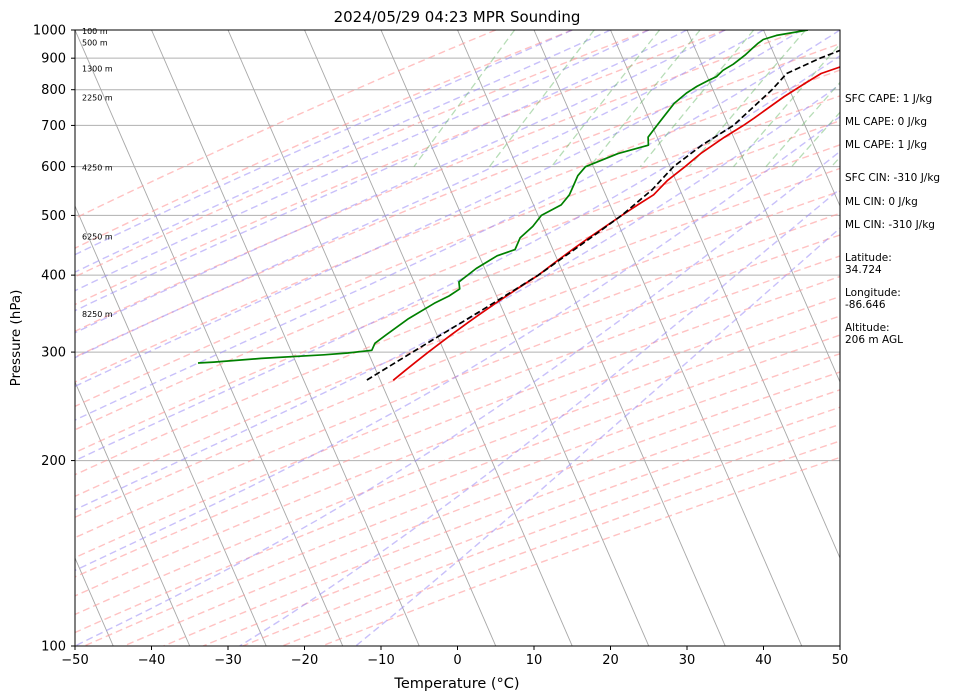 Image resolution: width=955 pixels, height=700 pixels. Describe the element at coordinates (53, 461) in the screenshot. I see `y-tick-label: 200` at that location.